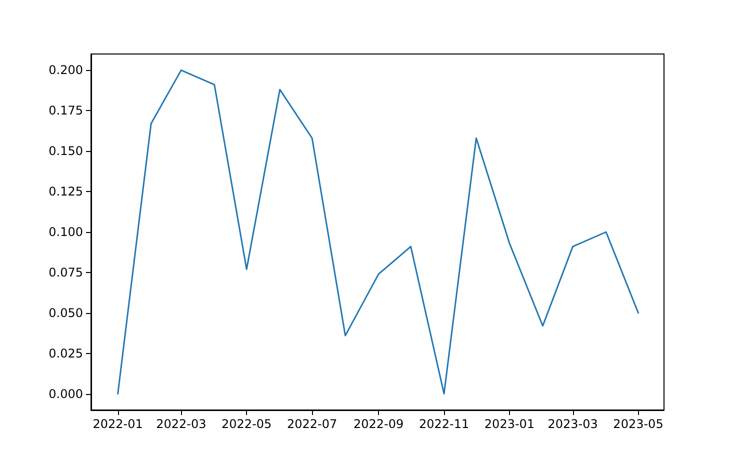 The width and height of the screenshot is (741, 462). What do you see at coordinates (509, 424) in the screenshot?
I see `x-tick-label: 2023-01` at bounding box center [509, 424].